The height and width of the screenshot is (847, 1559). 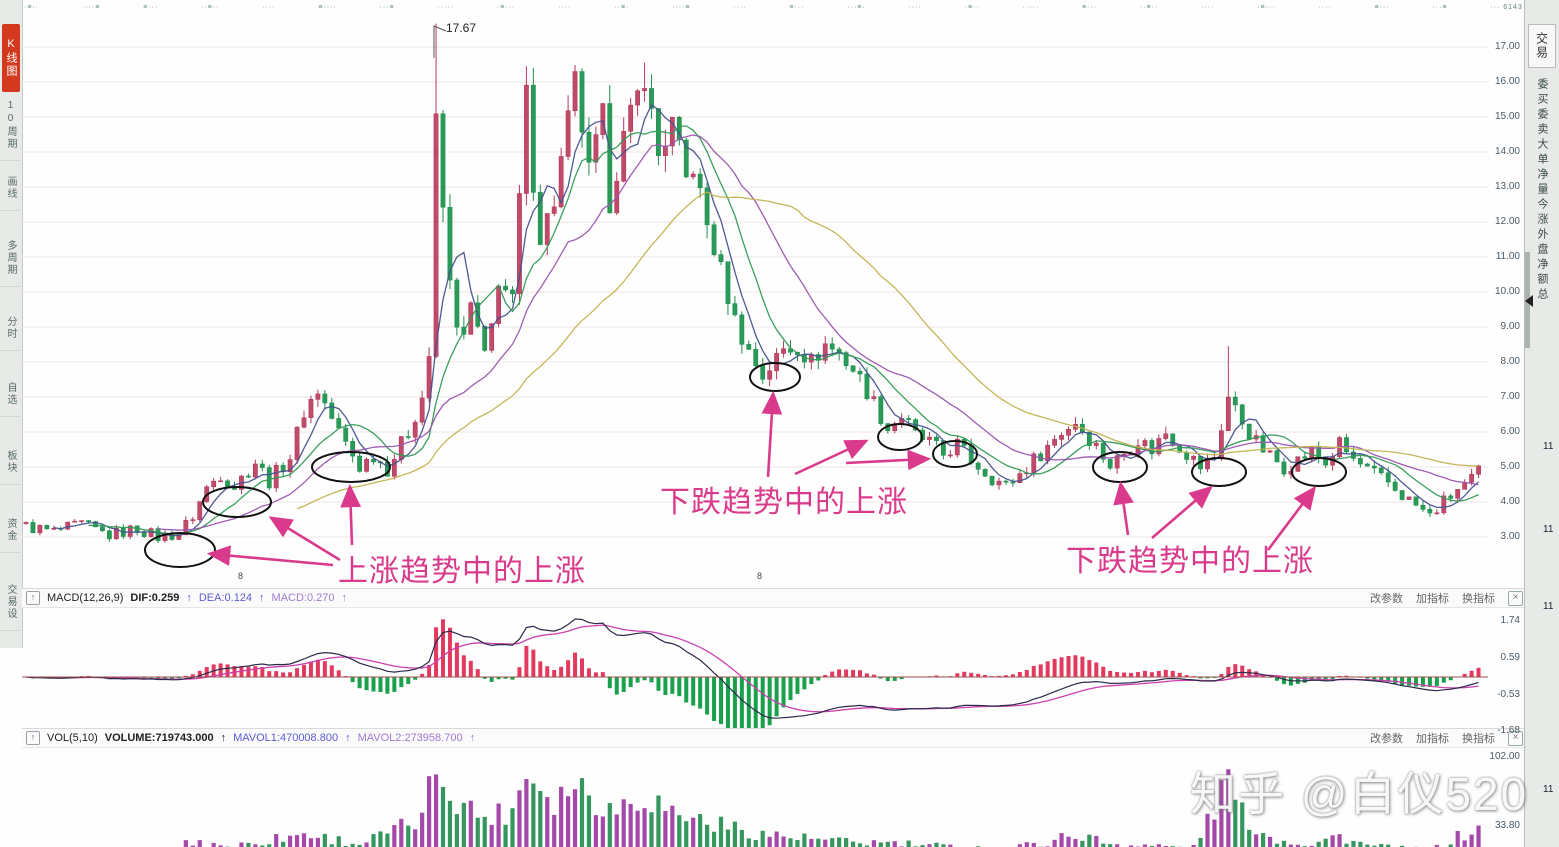 What do you see at coordinates (1508, 694) in the screenshot?
I see `axis-label: -0.53` at bounding box center [1508, 694].